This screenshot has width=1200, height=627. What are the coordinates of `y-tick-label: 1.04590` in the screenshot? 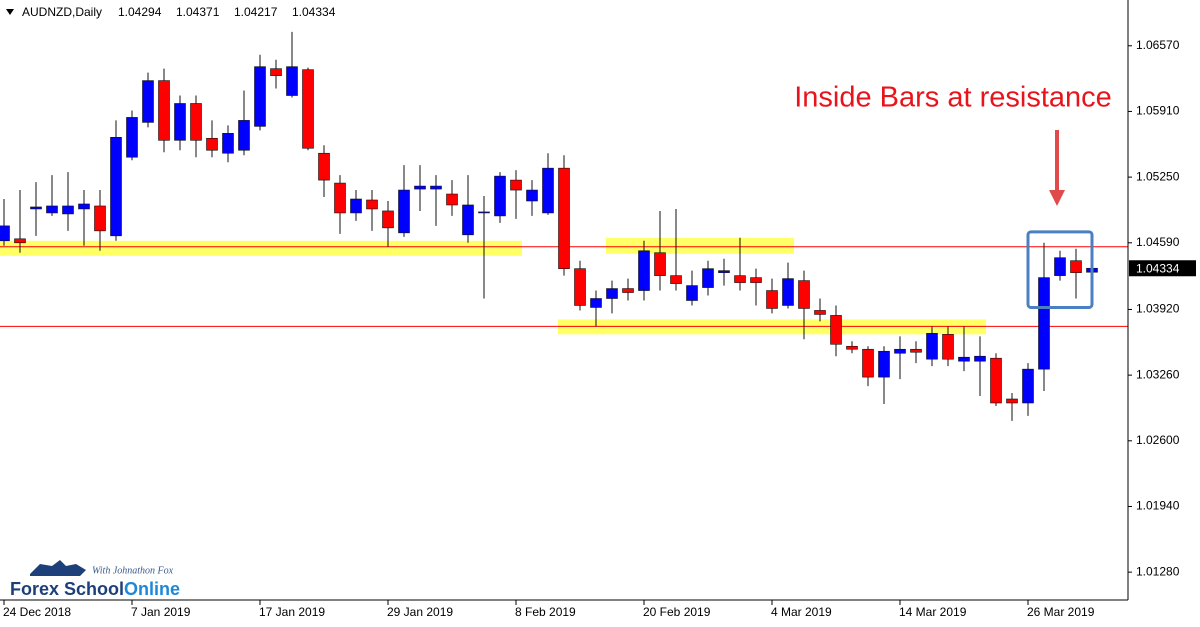 It's located at (1158, 242).